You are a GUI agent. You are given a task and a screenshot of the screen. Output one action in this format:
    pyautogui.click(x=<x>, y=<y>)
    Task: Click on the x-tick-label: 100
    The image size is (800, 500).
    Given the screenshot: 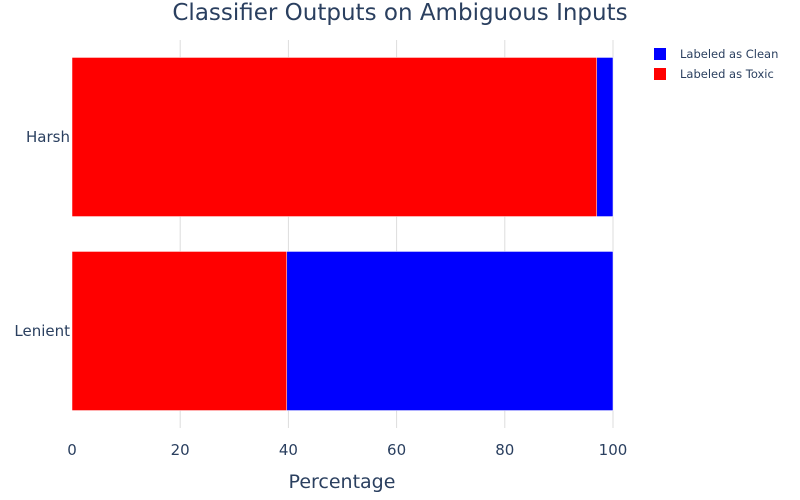 What is the action you would take?
    pyautogui.click(x=613, y=450)
    